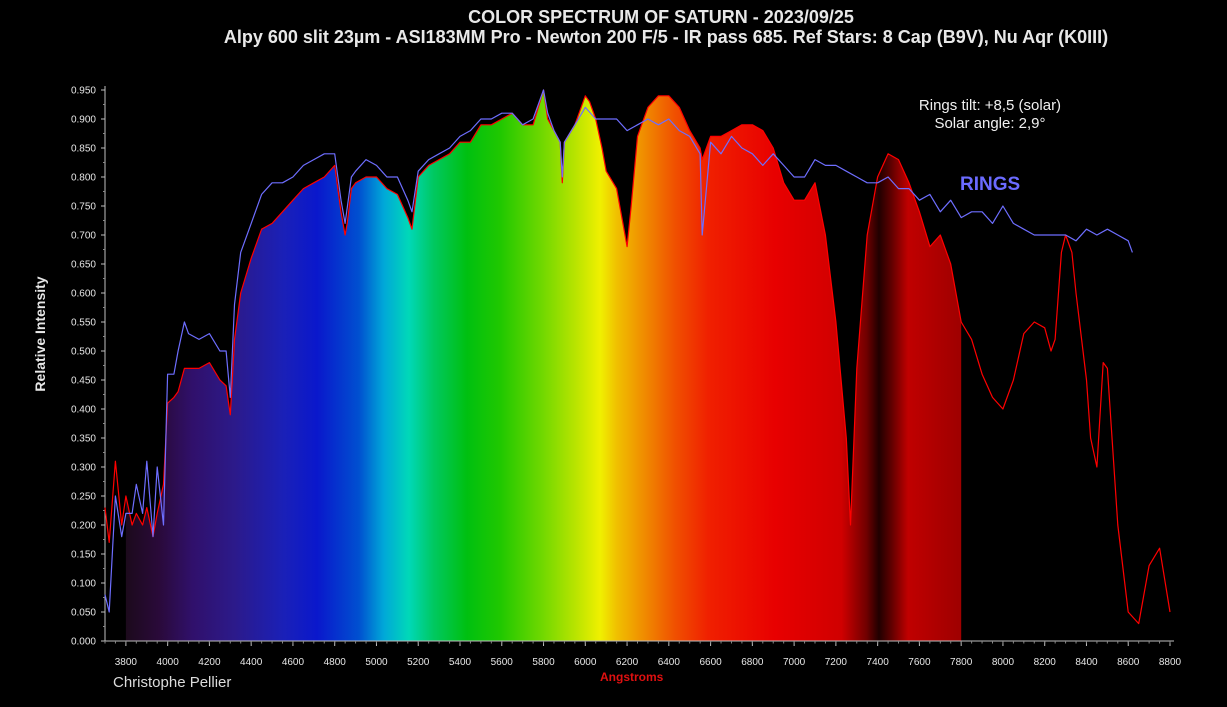 This screenshot has height=707, width=1227. What do you see at coordinates (83, 294) in the screenshot?
I see `y-tick-label: 0.600` at bounding box center [83, 294].